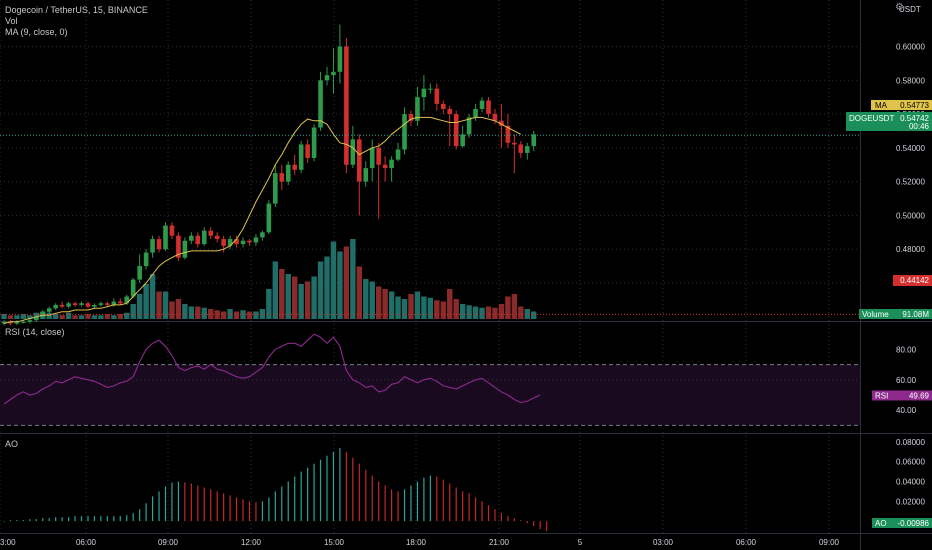 The width and height of the screenshot is (932, 550). I want to click on price-tick-label: 0.60000, so click(910, 46).